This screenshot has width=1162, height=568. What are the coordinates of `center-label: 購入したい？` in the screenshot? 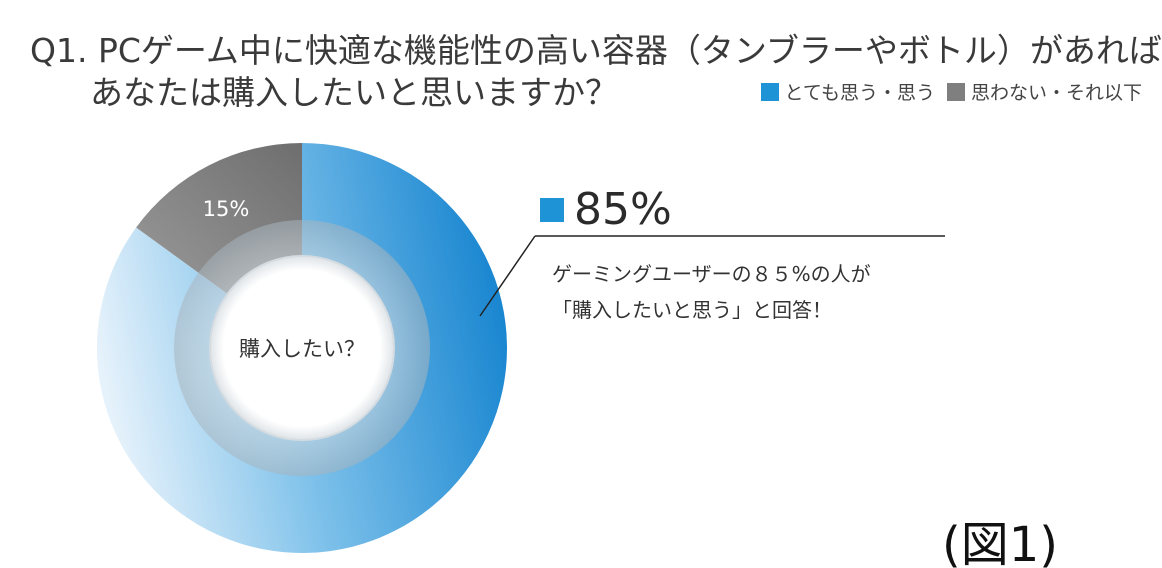 It's located at (302, 349).